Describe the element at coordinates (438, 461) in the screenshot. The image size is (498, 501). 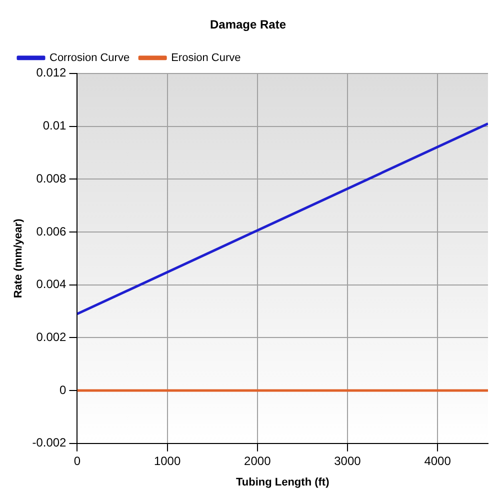
I see `x-tick-label: 4000` at that location.